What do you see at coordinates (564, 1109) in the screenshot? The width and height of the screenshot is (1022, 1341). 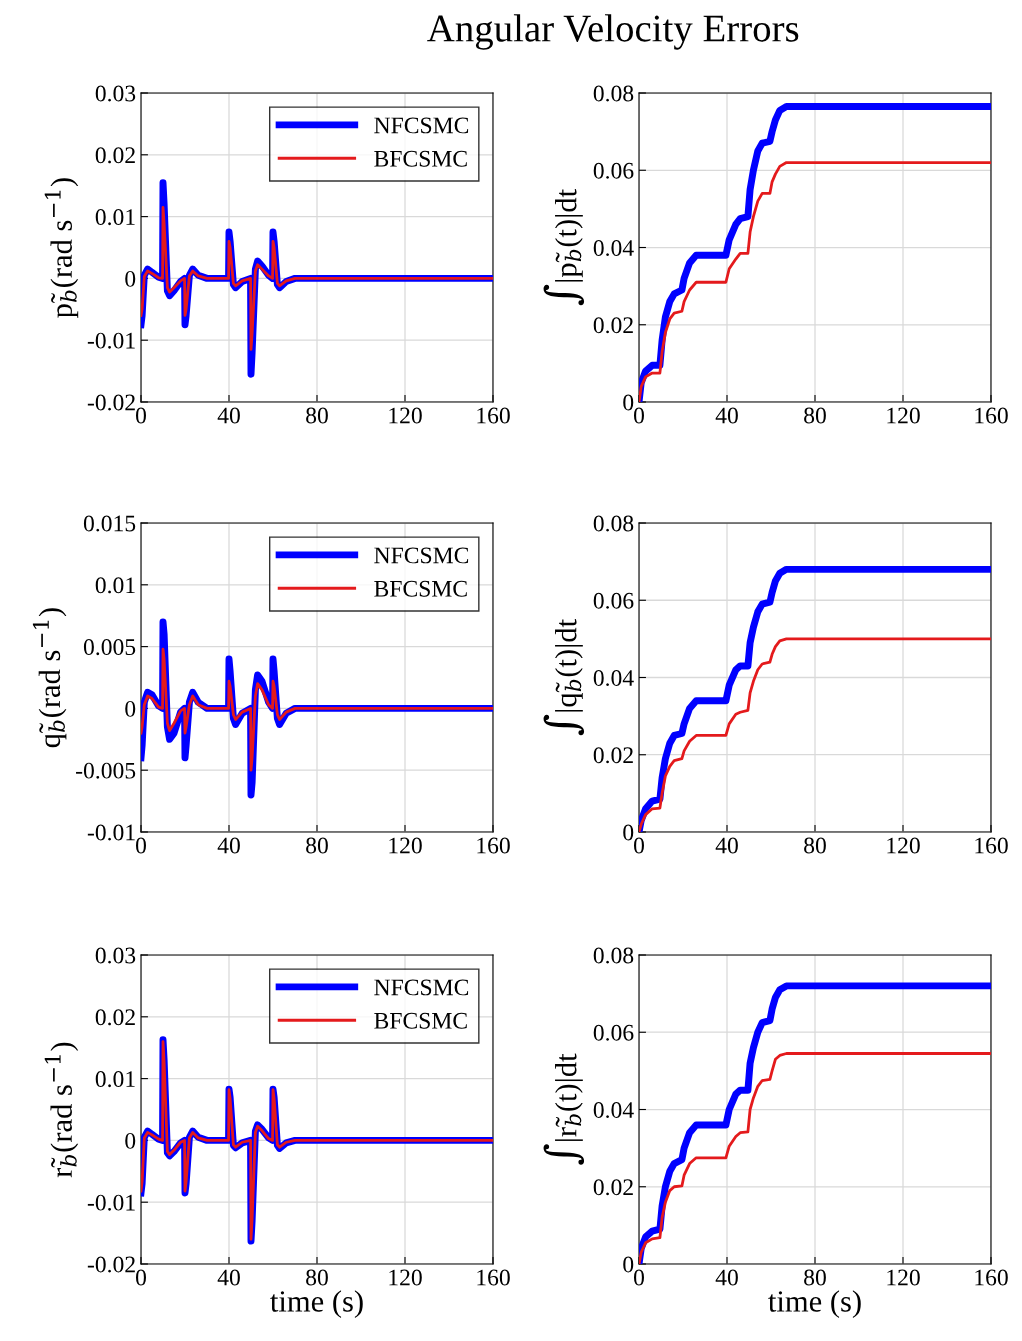 I see `y-axis-title: ∫|r̃$_{b}$(t)|dt` at bounding box center [564, 1109].